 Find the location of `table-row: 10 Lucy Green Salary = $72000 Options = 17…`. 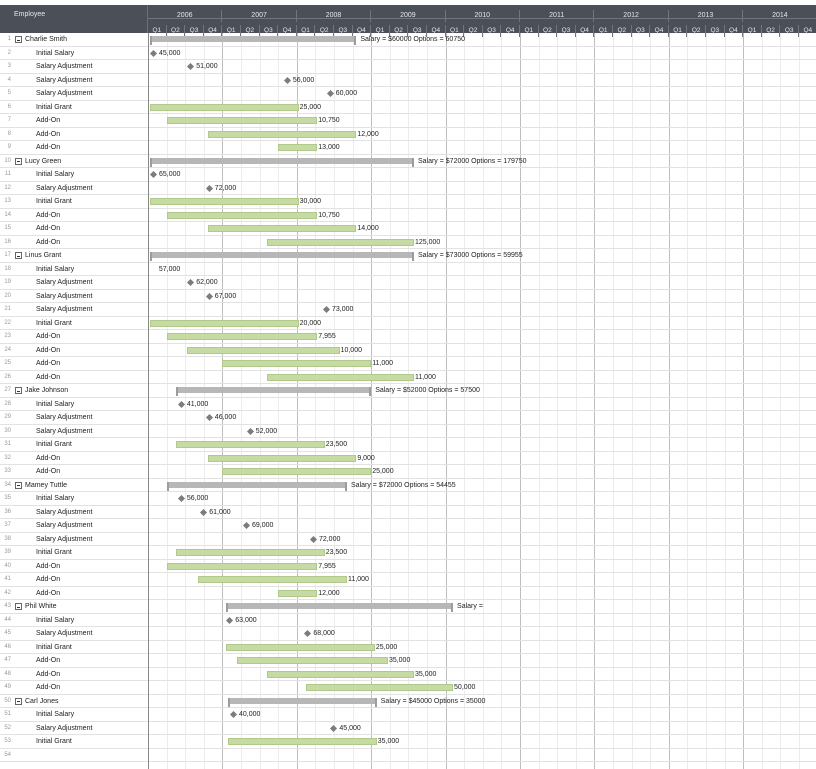

table-row: 10 Lucy Green Salary = $72000 Options = 17… is located at coordinates (408, 161).